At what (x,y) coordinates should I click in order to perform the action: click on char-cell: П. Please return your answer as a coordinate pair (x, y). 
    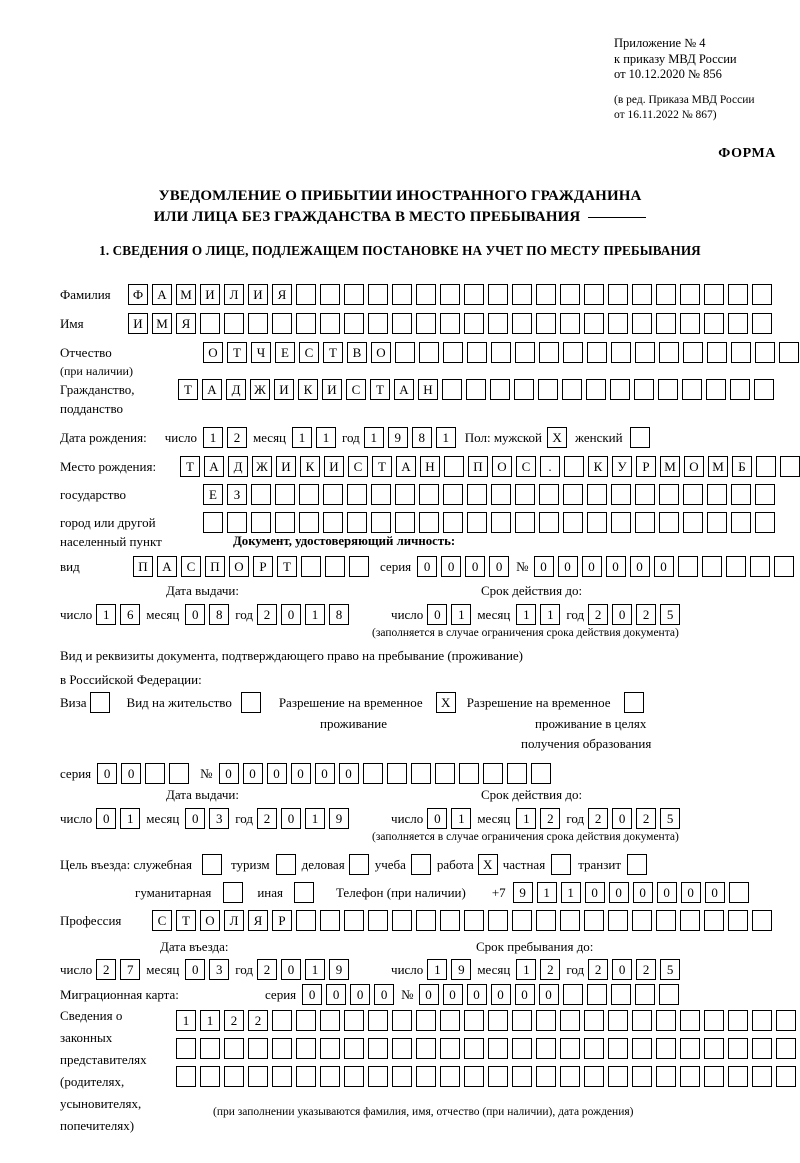
    Looking at the image, I should click on (143, 566).